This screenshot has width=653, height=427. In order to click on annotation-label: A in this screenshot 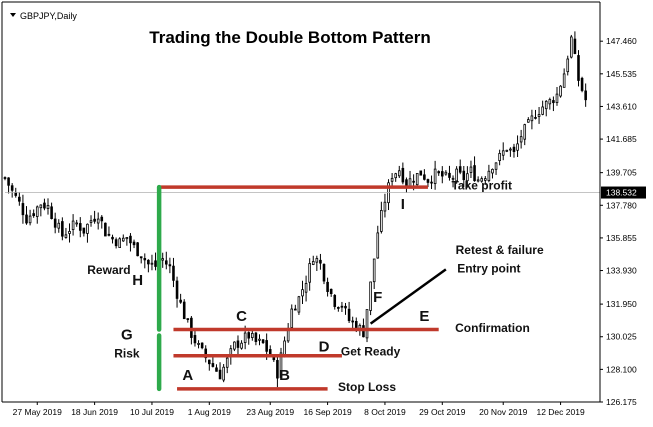, I will do `click(187, 375)`.